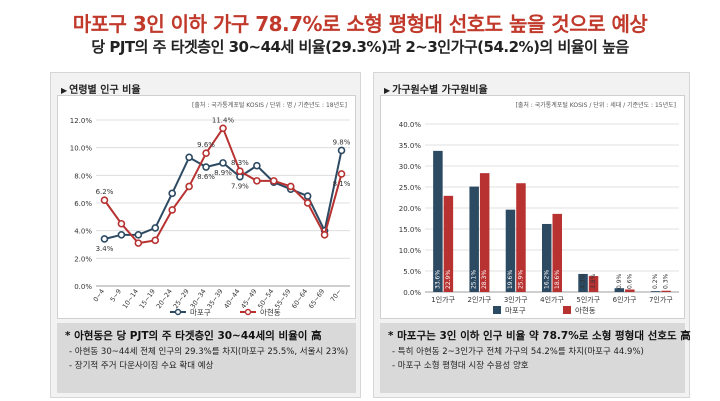  Describe the element at coordinates (81, 149) in the screenshot. I see `y-tick-label: 10.0%` at that location.